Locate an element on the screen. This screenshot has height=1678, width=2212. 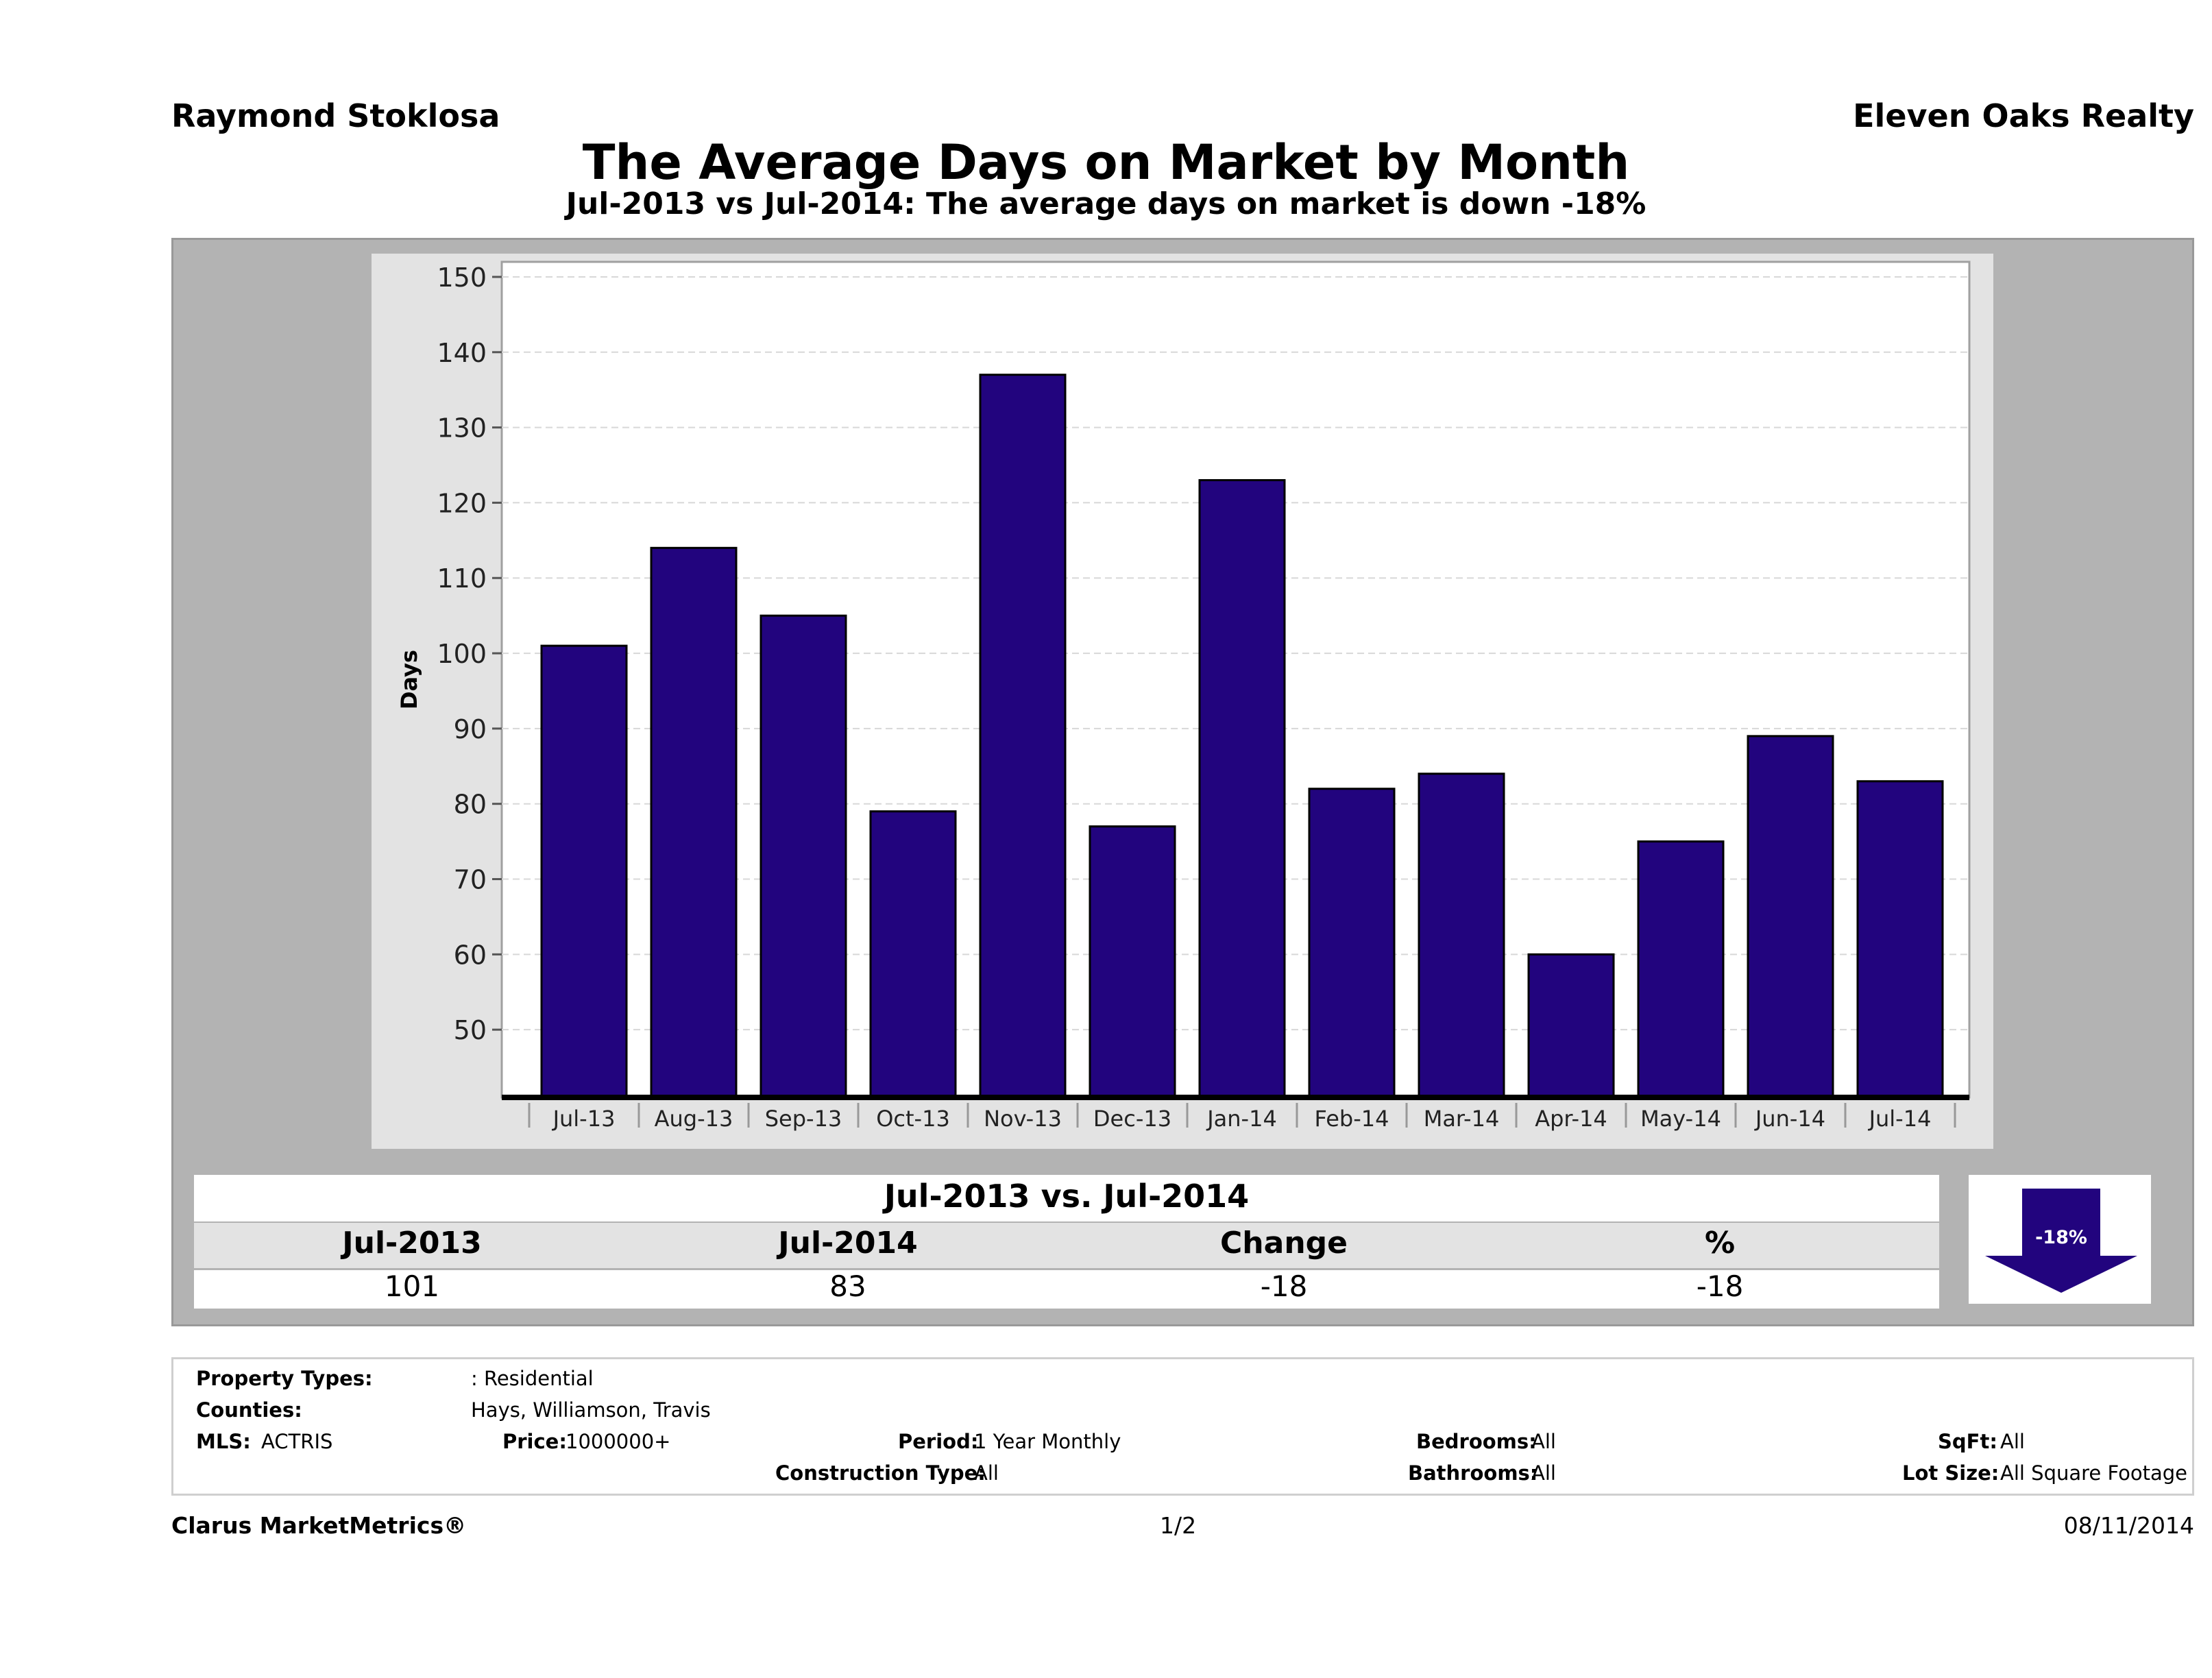
summary-header: Jul-2013 vs. Jul-2014 is located at coordinates (1067, 1196).